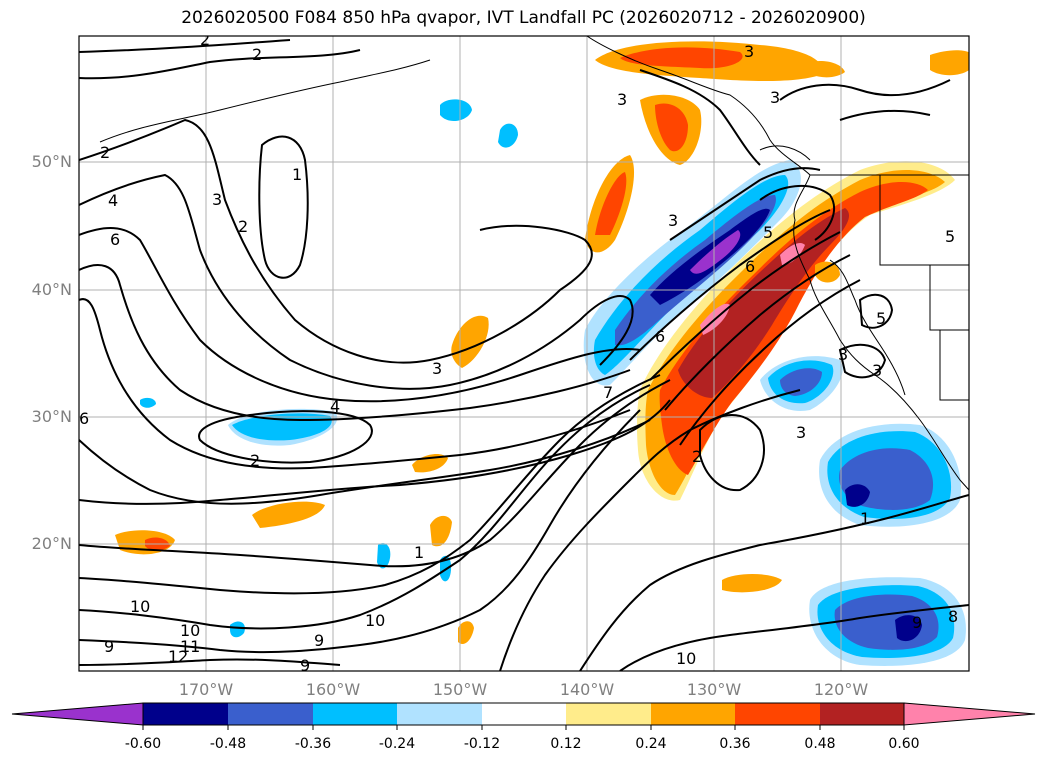  What do you see at coordinates (841, 689) in the screenshot?
I see `lon-label-120w: 120°W` at bounding box center [841, 689].